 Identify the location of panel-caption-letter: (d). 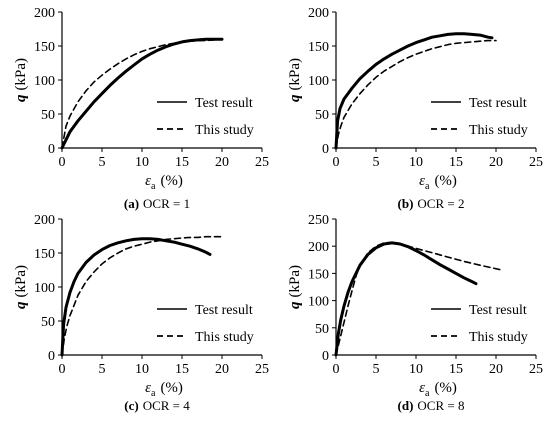
(406, 405).